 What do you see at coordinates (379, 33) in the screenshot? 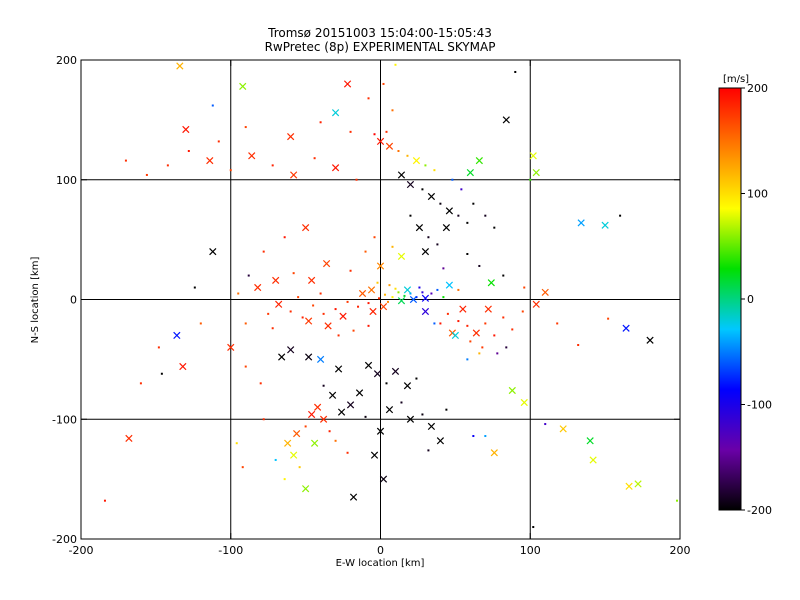
I see `chart-title: Tromsø 20151003 15:04:00-15:05:43` at bounding box center [379, 33].